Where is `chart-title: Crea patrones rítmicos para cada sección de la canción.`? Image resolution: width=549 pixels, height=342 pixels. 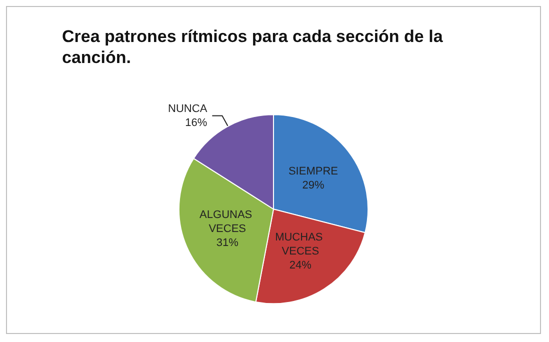
chart-title: Crea patrones rítmicos para cada sección de la canción. is located at coordinates (255, 47).